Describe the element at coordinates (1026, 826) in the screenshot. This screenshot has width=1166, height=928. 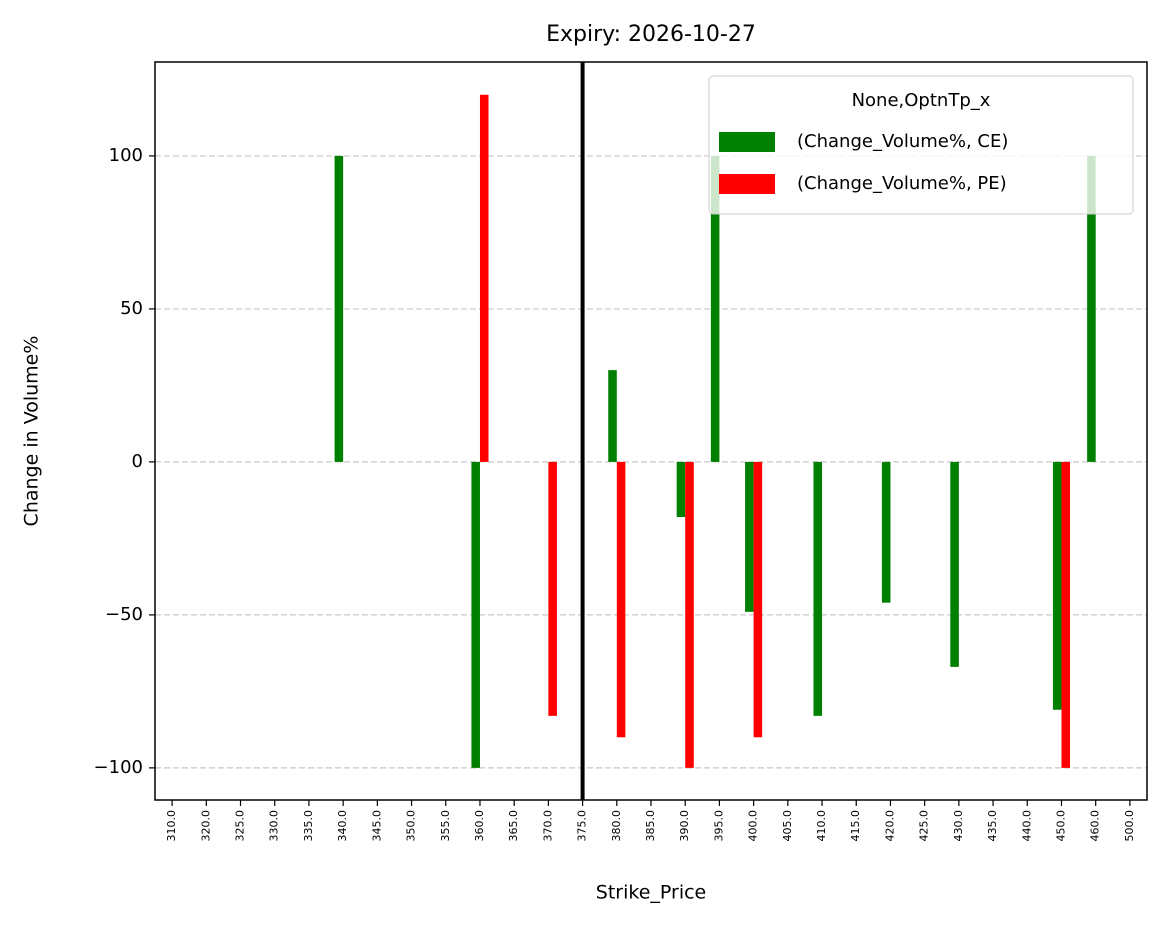
I see `x-tick-label: 440.0` at that location.